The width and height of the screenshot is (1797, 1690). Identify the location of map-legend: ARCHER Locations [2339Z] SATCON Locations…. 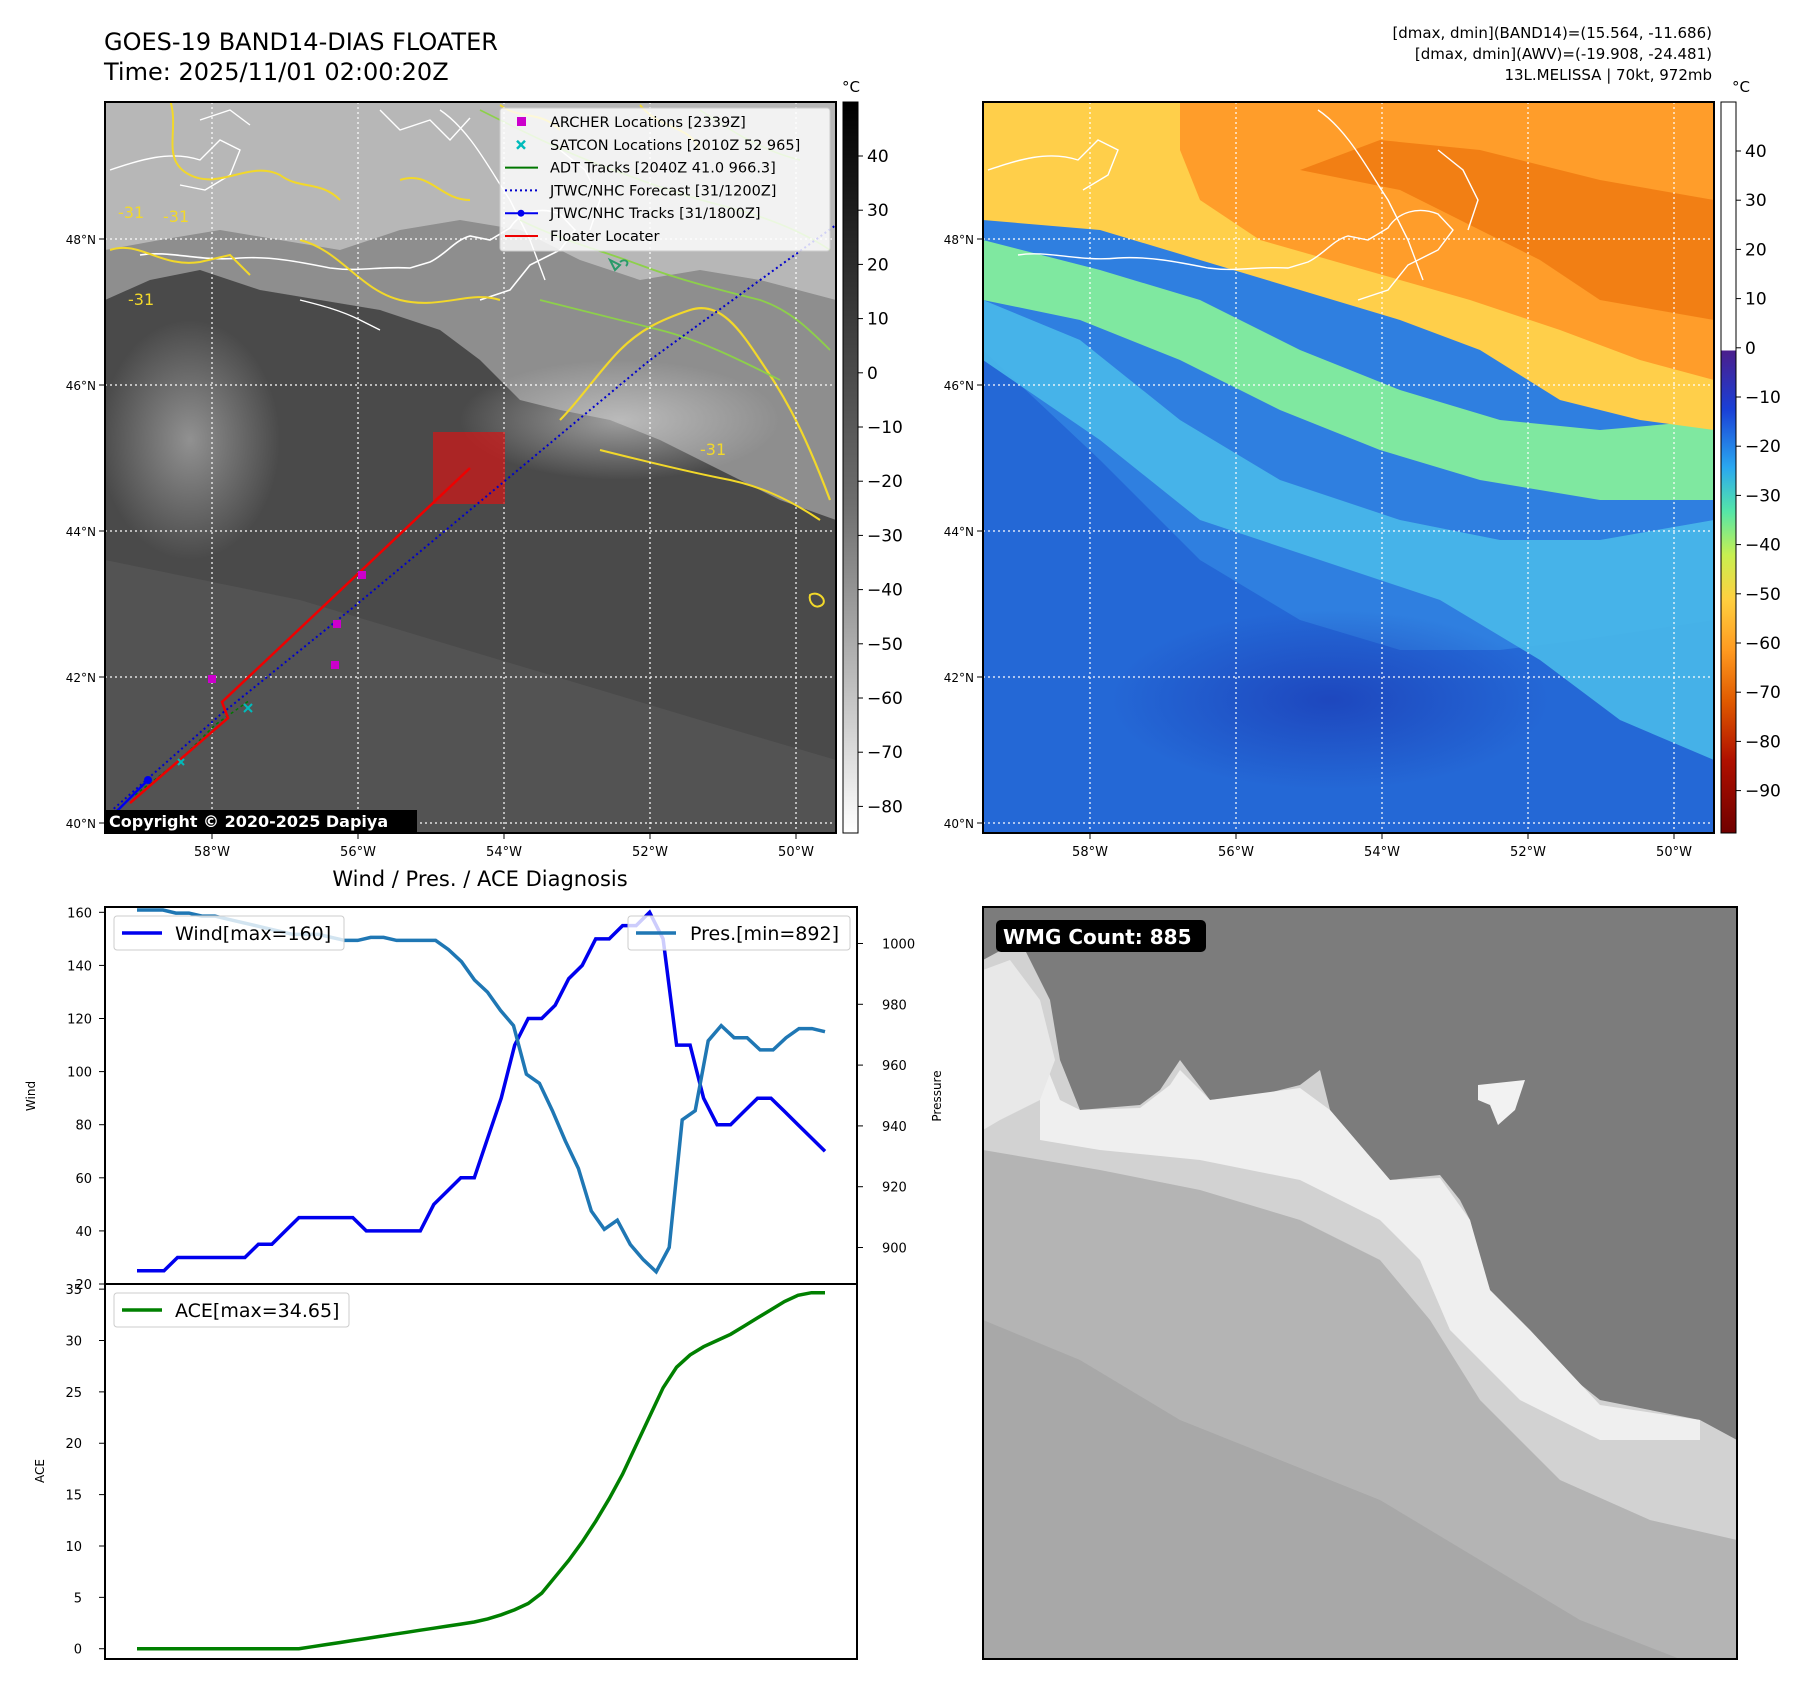
(665, 179).